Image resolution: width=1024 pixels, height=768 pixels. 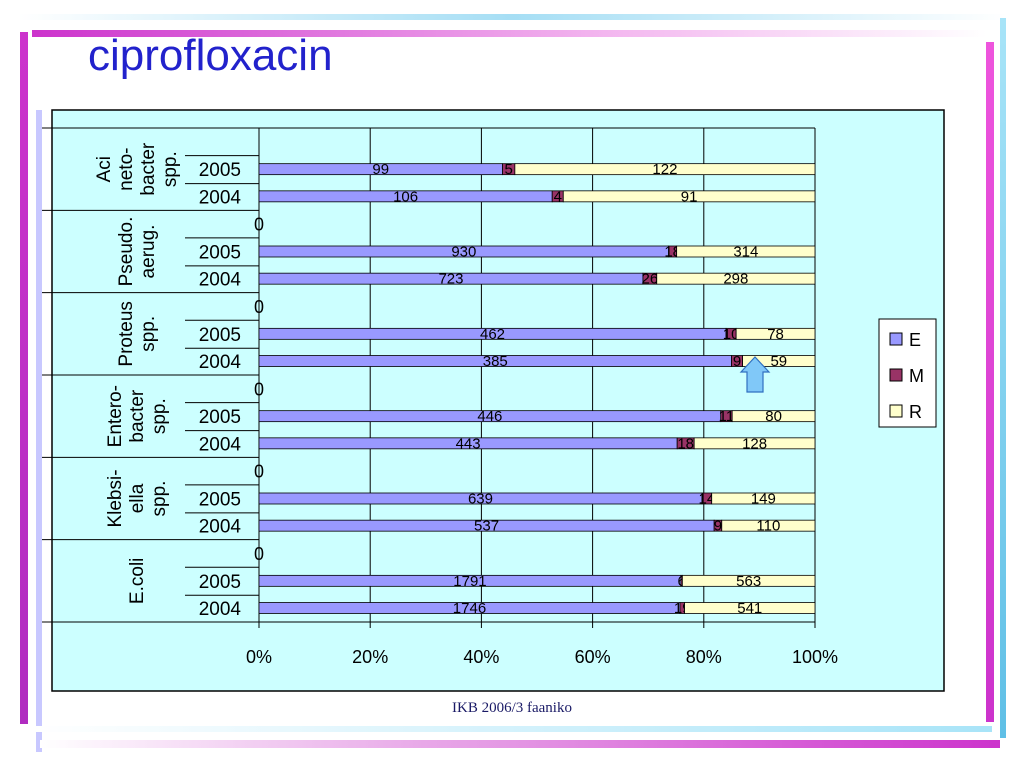 What do you see at coordinates (380, 169) in the screenshot?
I see `data-label-E: 99` at bounding box center [380, 169].